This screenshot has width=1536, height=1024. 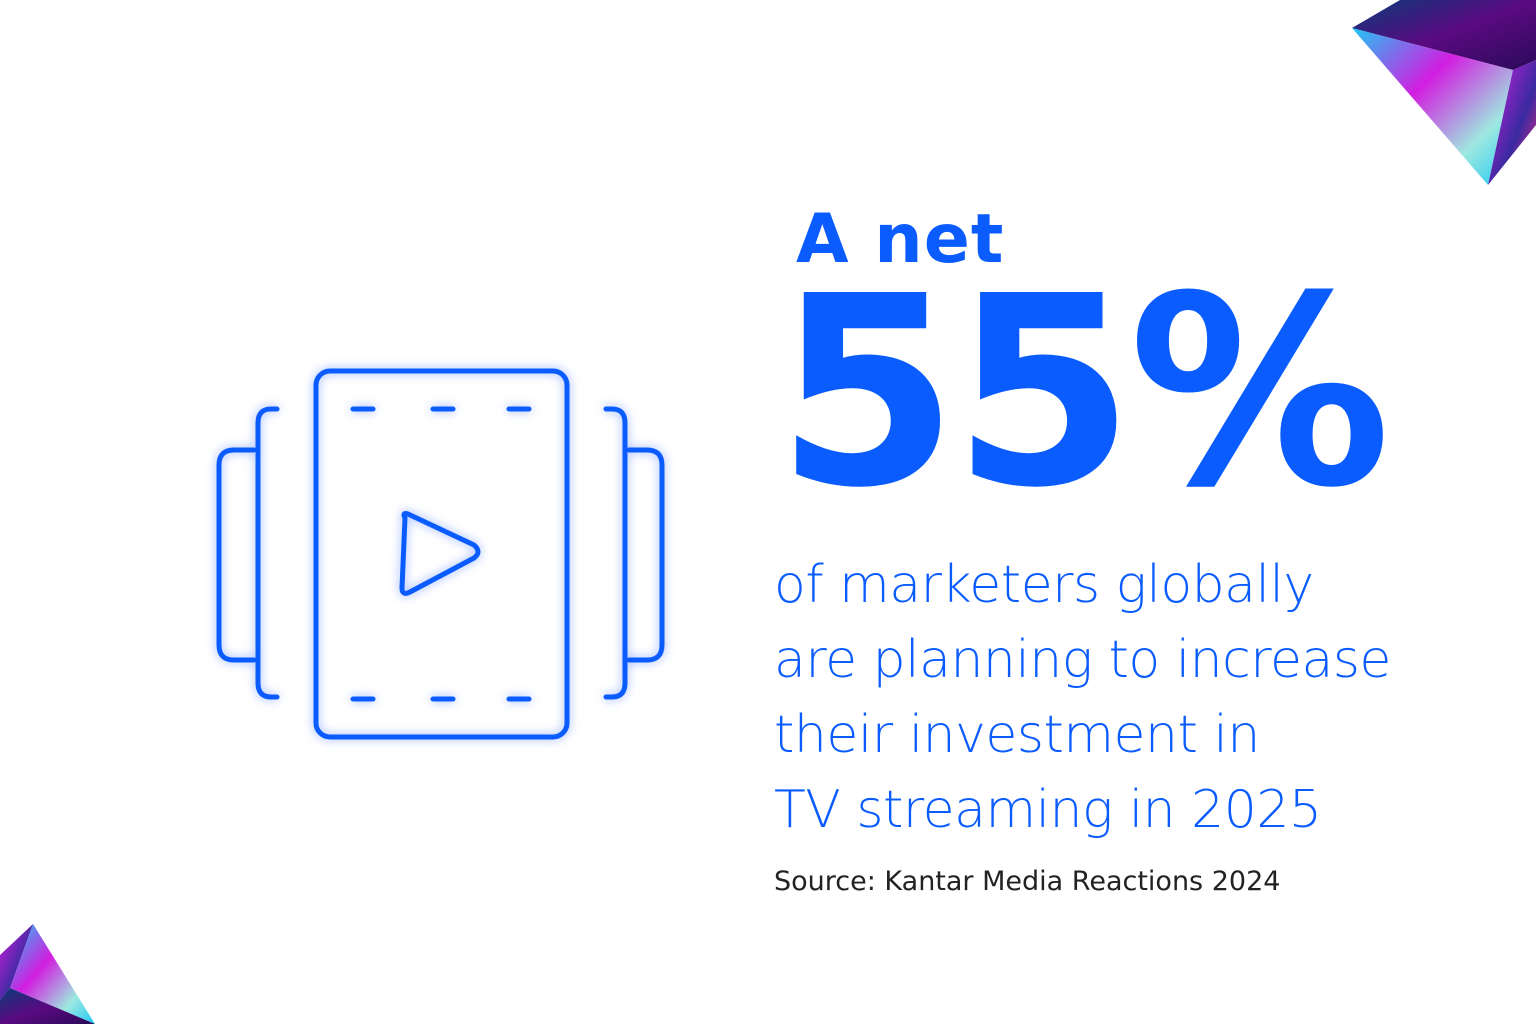 What do you see at coordinates (1082, 660) in the screenshot?
I see `description-line: are planning to increase` at bounding box center [1082, 660].